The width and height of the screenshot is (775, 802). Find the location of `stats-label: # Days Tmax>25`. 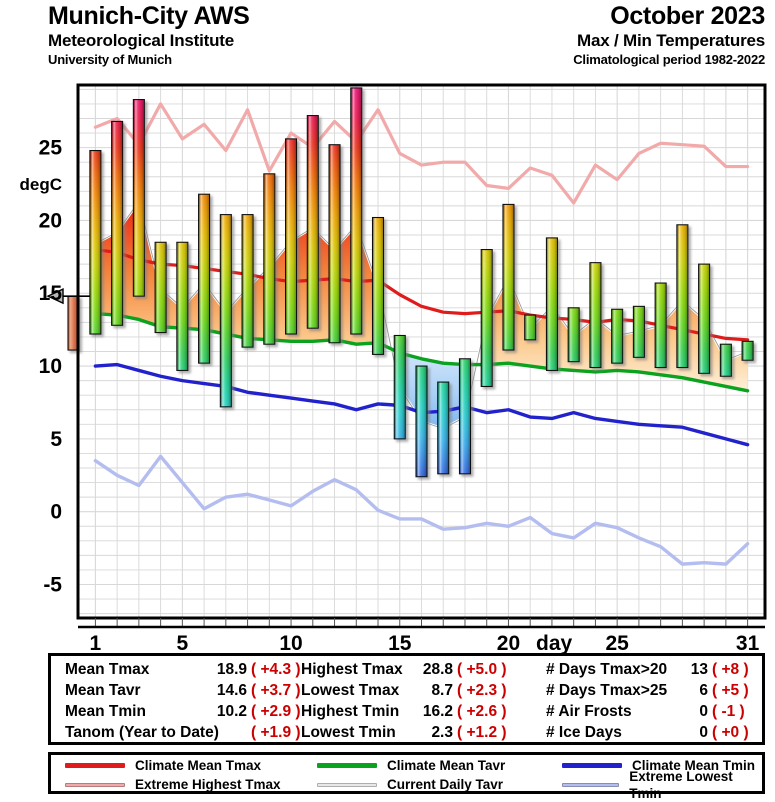

stats-label: # Days Tmax>25 is located at coordinates (607, 690).